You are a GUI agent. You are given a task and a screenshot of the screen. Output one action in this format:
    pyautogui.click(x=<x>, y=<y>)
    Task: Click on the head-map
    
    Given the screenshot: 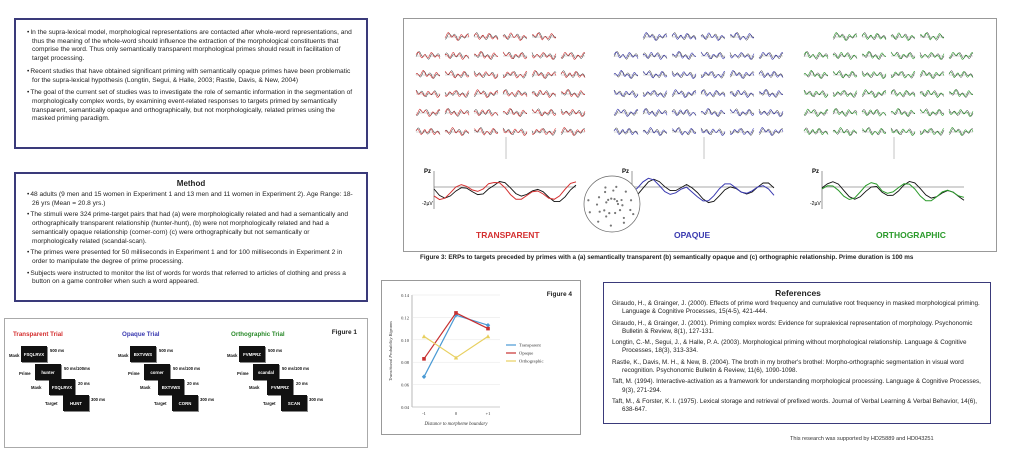 What is the action you would take?
    pyautogui.click(x=612, y=204)
    